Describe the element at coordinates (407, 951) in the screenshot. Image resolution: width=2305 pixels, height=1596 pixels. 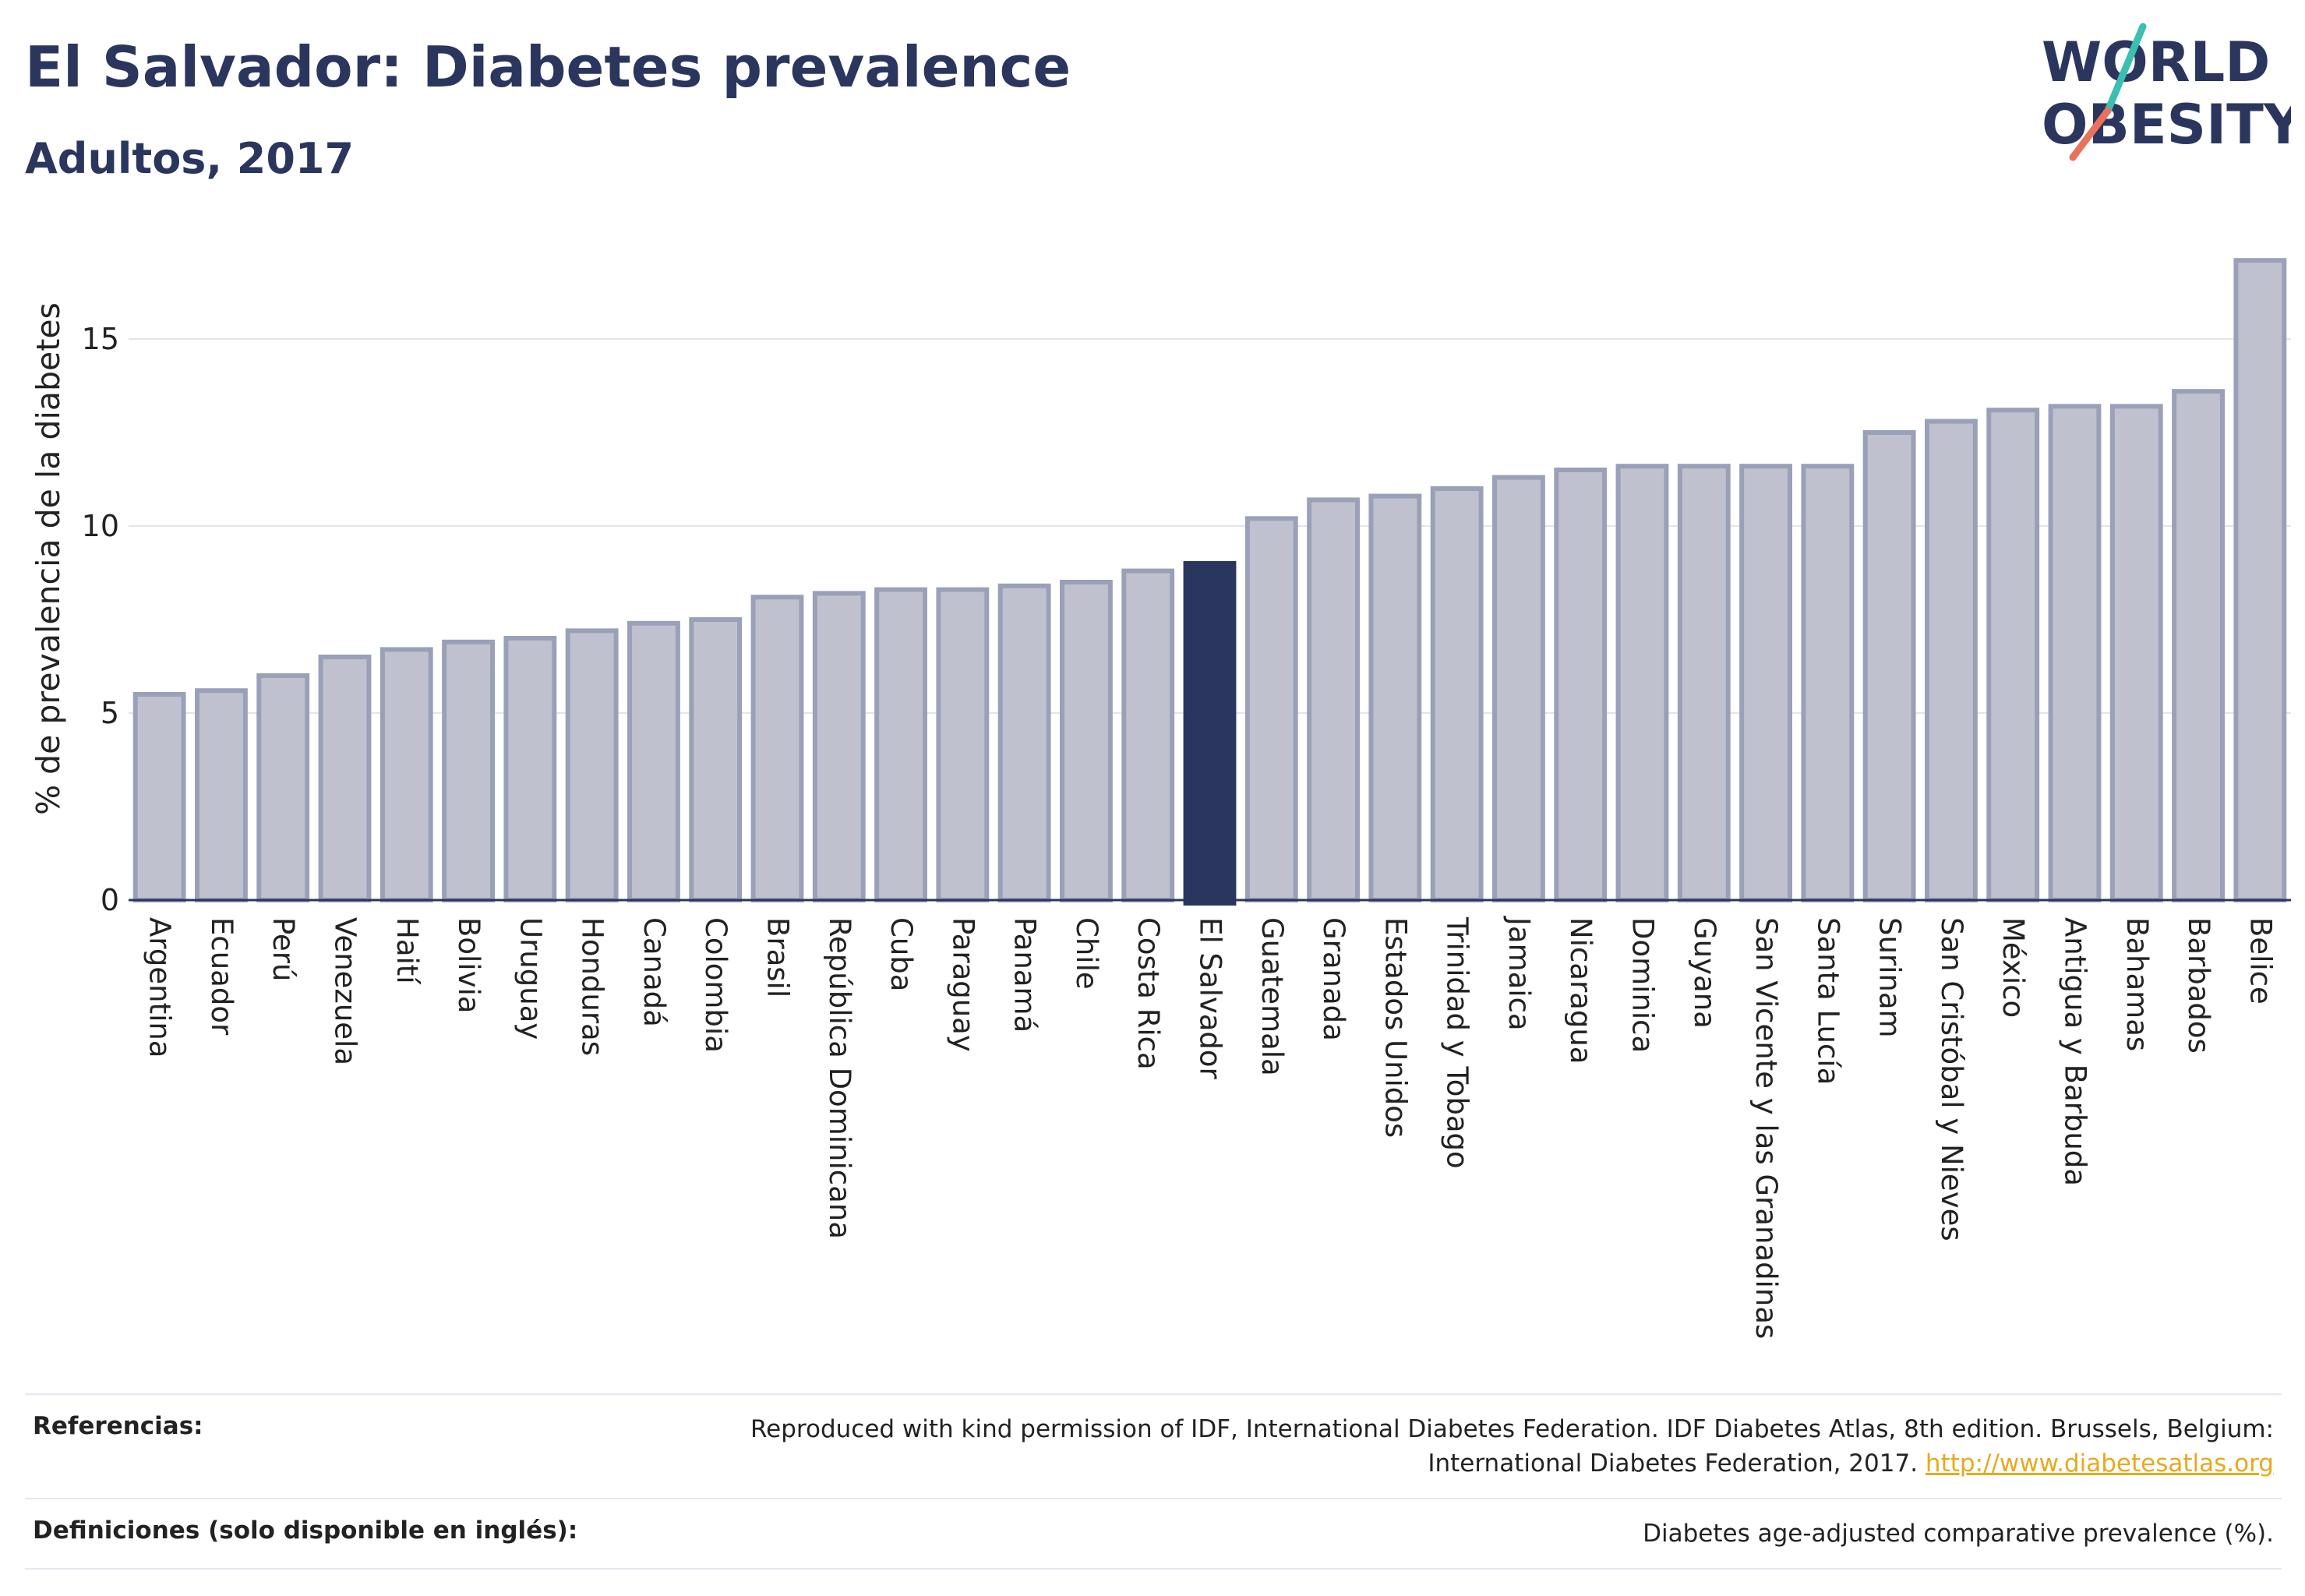
I see `x-tick-label: Haití` at that location.